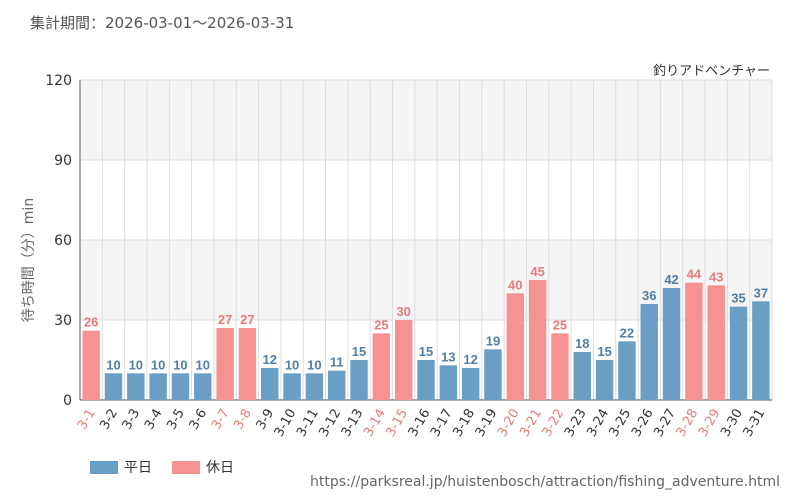 This screenshot has height=500, width=800. Describe the element at coordinates (448, 356) in the screenshot. I see `value-label: 13` at that location.